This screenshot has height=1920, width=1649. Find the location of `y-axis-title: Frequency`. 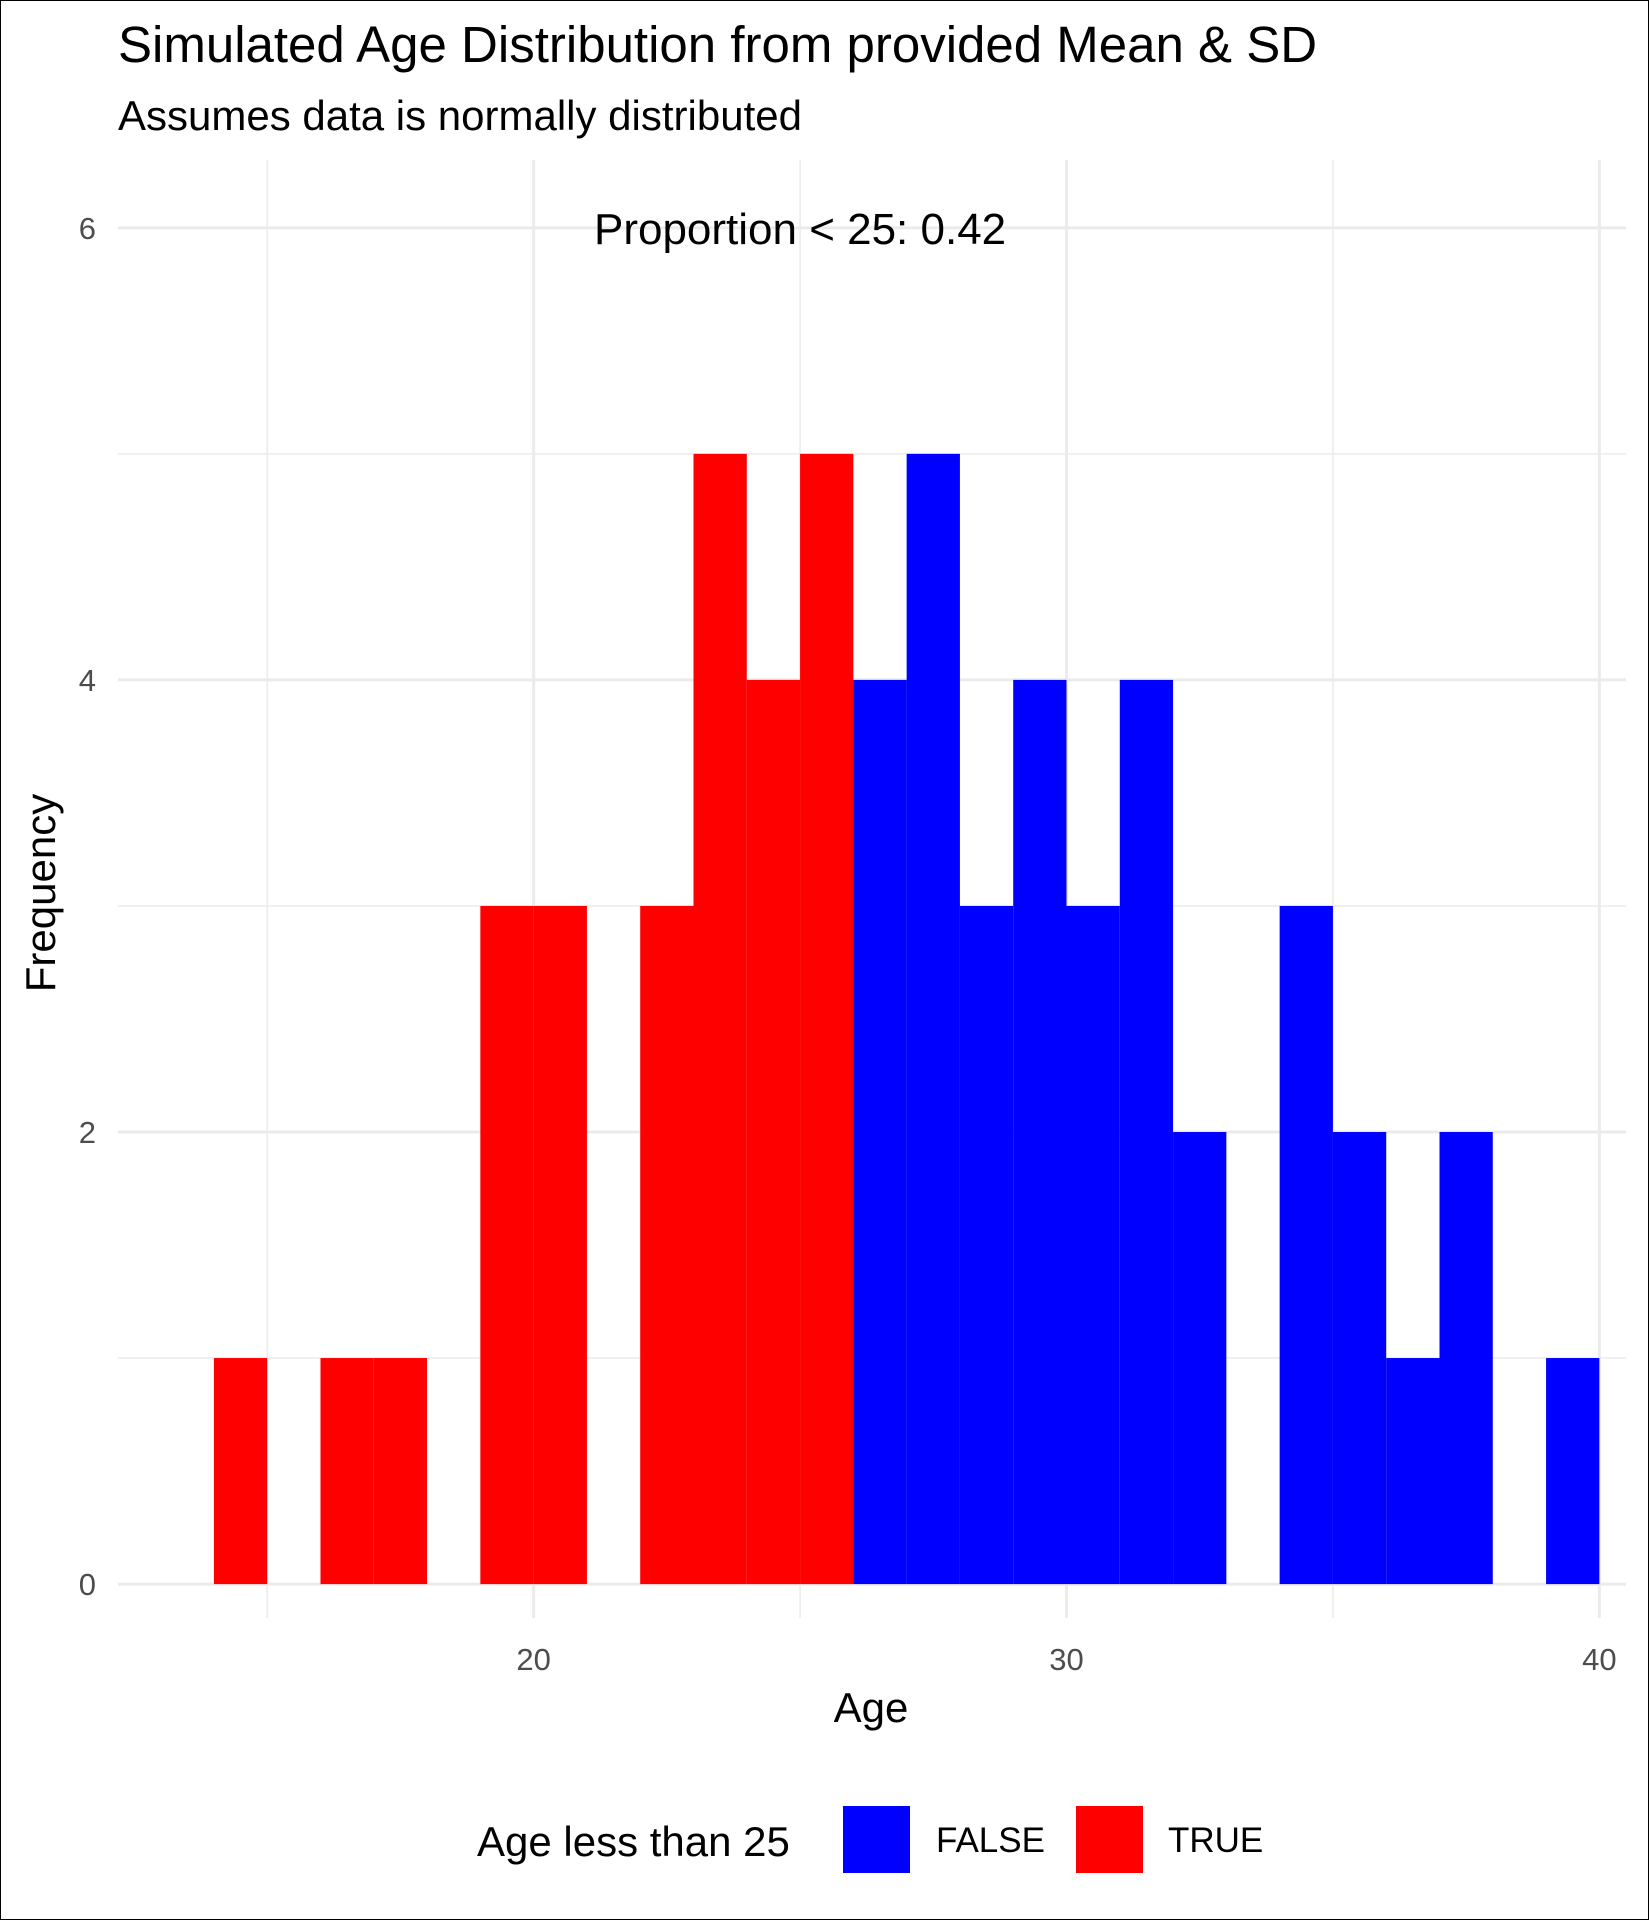

y-axis-title: Frequency is located at coordinates (40, 893).